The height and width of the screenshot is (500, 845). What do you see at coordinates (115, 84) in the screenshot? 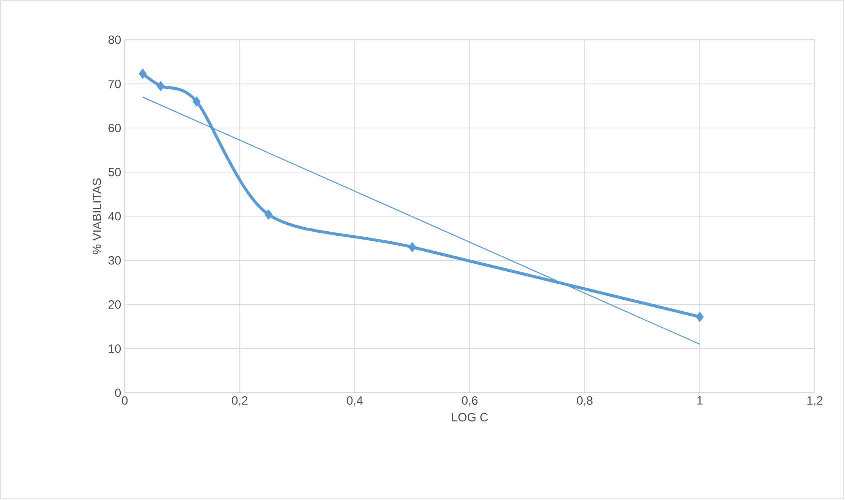
I see `y-tick-label: 70` at bounding box center [115, 84].